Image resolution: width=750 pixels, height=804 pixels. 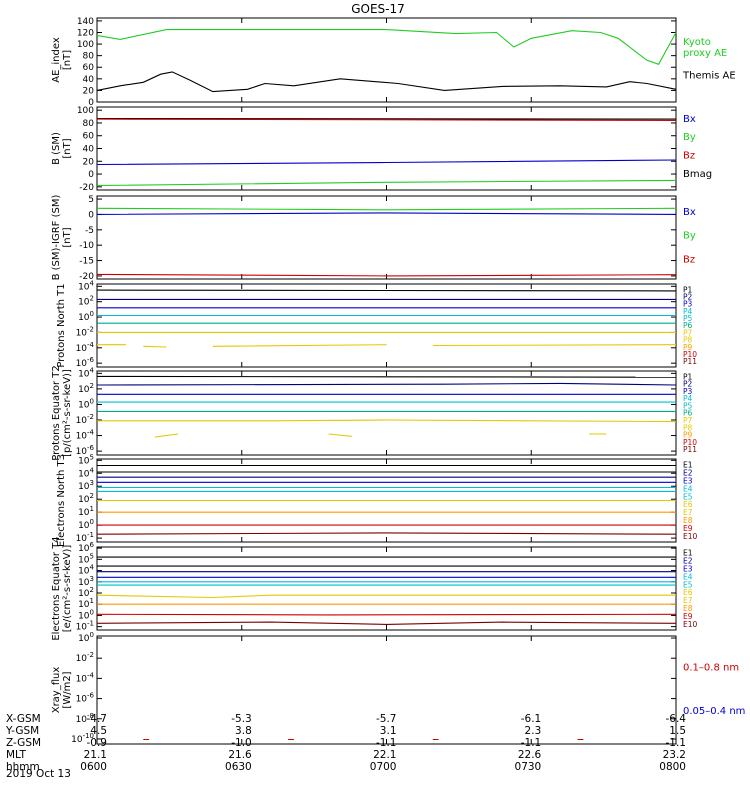 What do you see at coordinates (690, 536) in the screenshot?
I see `legend-entry: E10` at bounding box center [690, 536].